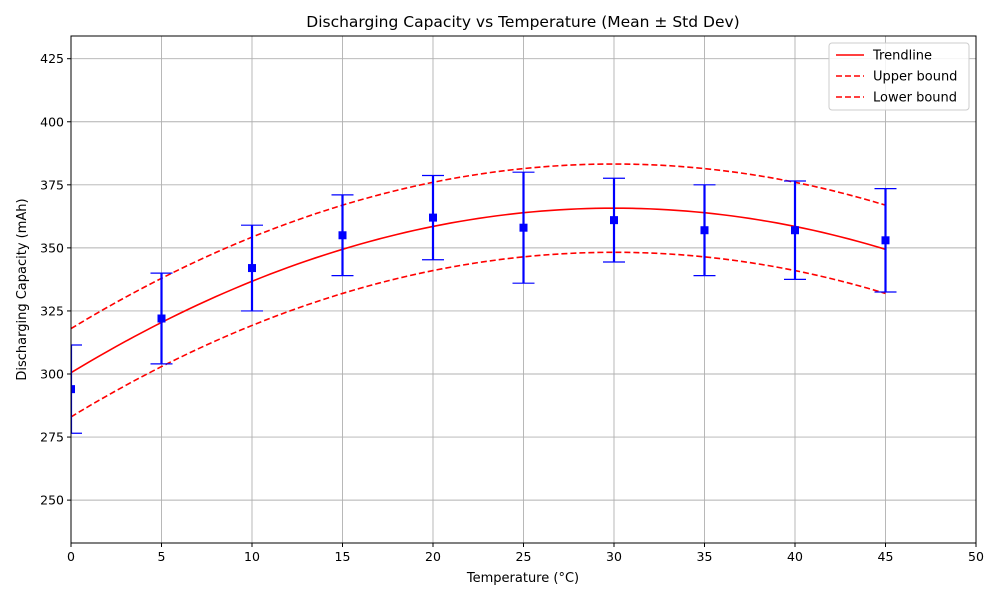  Describe the element at coordinates (52, 500) in the screenshot. I see `y-tick-label: 250` at that location.